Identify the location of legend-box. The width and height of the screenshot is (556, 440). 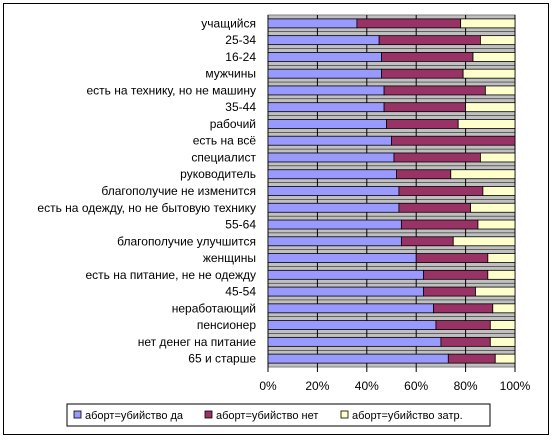
(278, 415).